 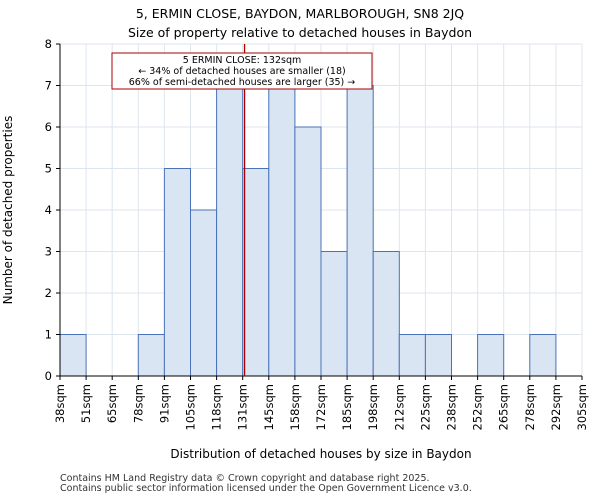 What do you see at coordinates (48, 293) in the screenshot?
I see `y-tick-label: 2` at bounding box center [48, 293].